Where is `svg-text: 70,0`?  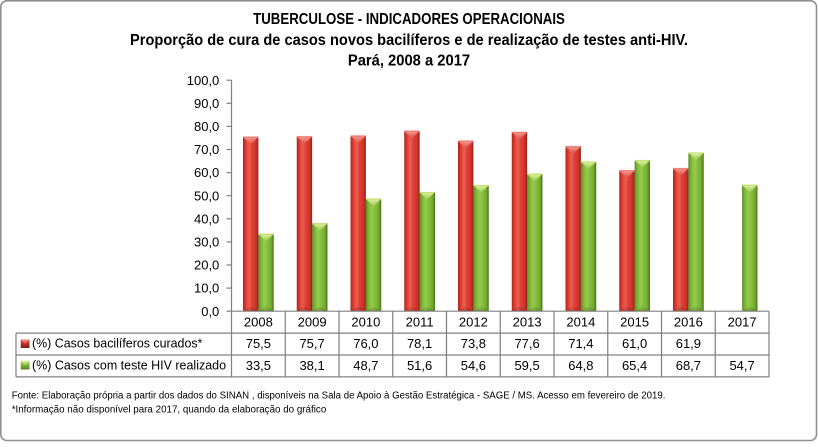
svg-text: 70,0 is located at coordinates (206, 149).